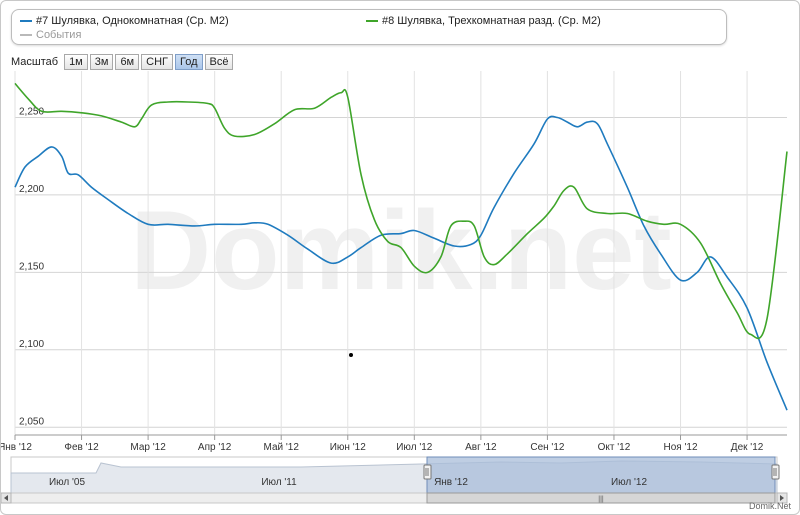 The width and height of the screenshot is (800, 515). What do you see at coordinates (747, 447) in the screenshot?
I see `x-tick-label: Дек '12` at bounding box center [747, 447].